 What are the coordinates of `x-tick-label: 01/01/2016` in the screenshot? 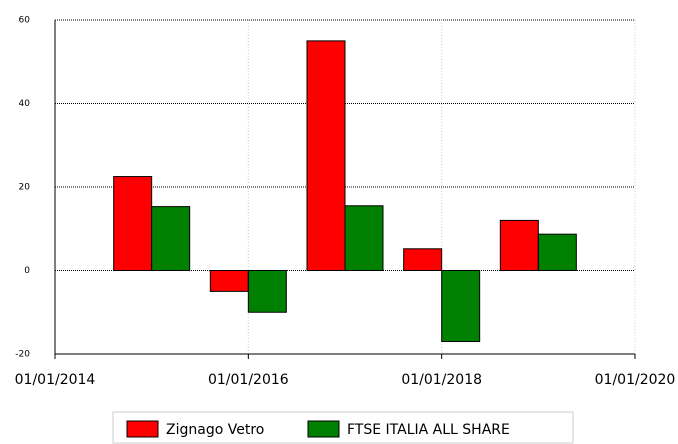 It's located at (248, 380).